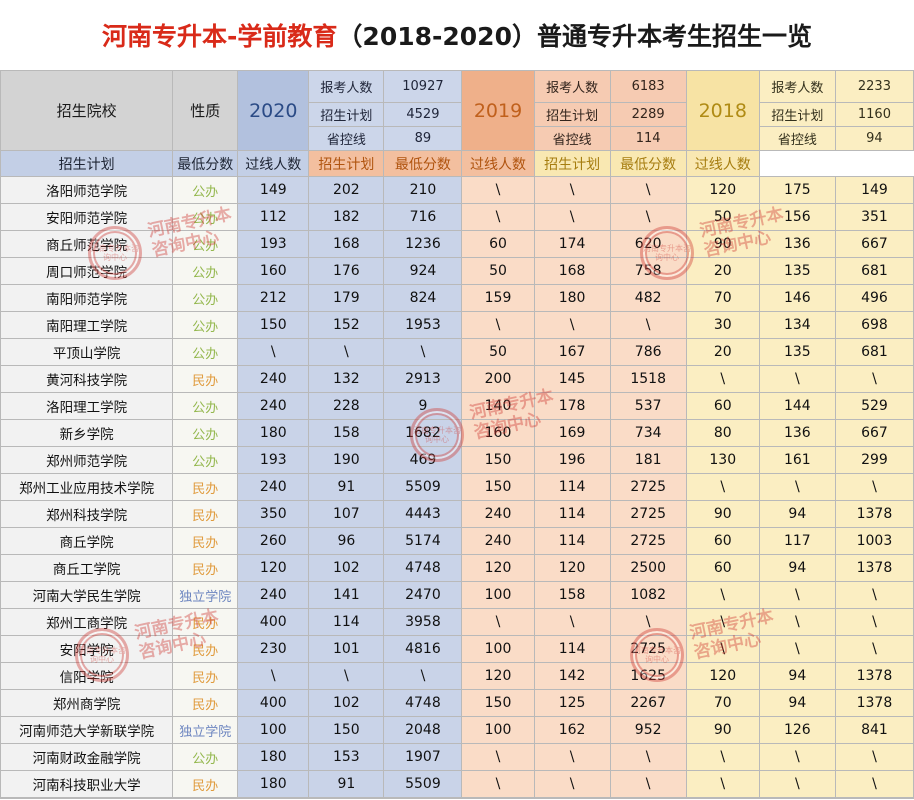 The height and width of the screenshot is (800, 914). I want to click on table-row: 郑州师范学院 公办 193 190 469 150 196 181 130 161 299, so click(457, 460).